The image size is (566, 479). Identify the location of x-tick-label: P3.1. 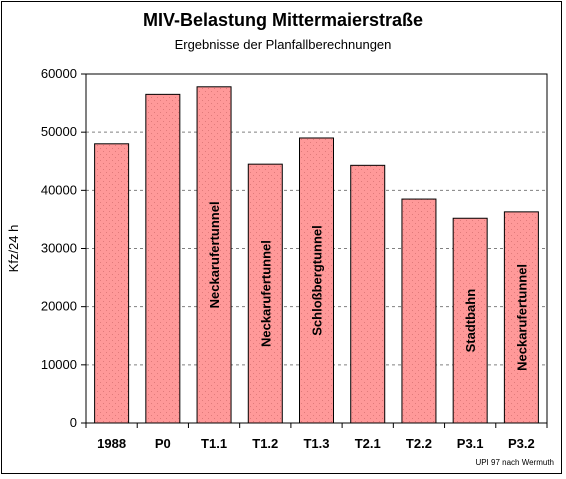
(470, 443).